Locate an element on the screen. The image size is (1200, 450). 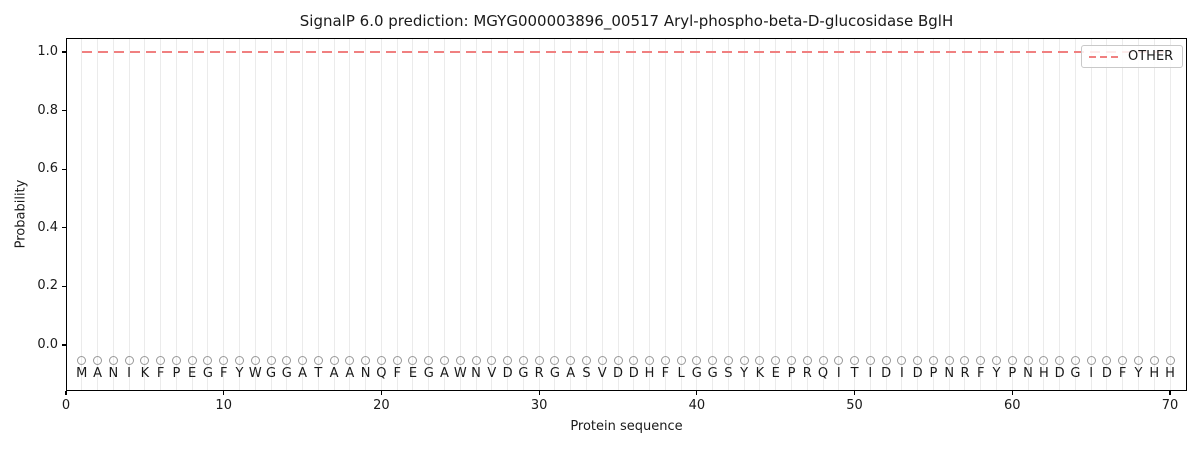
x-axis-label: Protein sequence is located at coordinates (626, 426).